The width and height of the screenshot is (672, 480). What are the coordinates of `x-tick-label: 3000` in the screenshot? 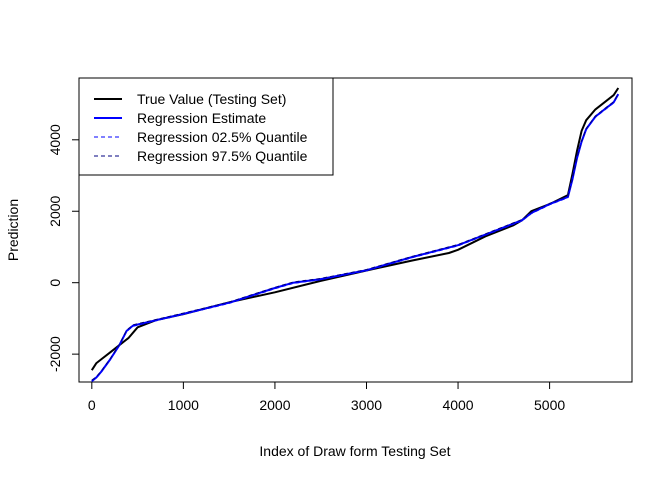 It's located at (366, 405).